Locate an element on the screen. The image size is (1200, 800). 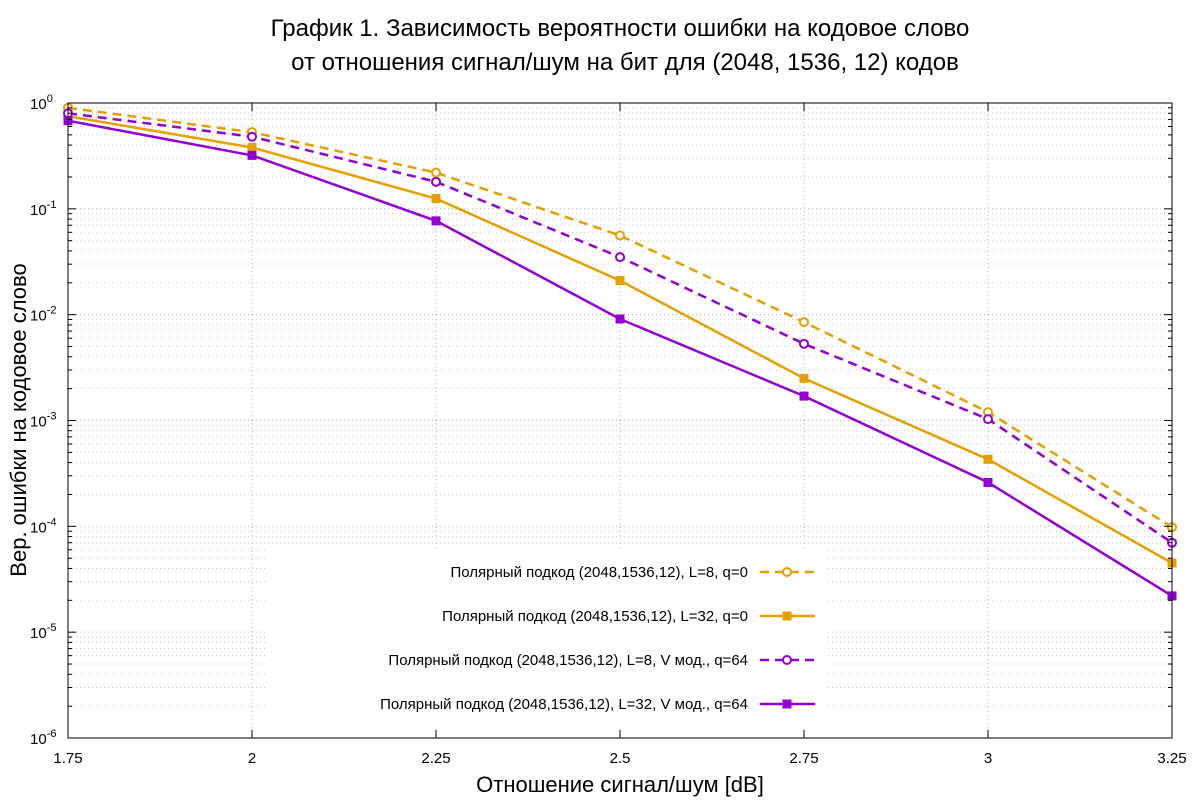
x-tick-label: 3.25 is located at coordinates (1171, 758).